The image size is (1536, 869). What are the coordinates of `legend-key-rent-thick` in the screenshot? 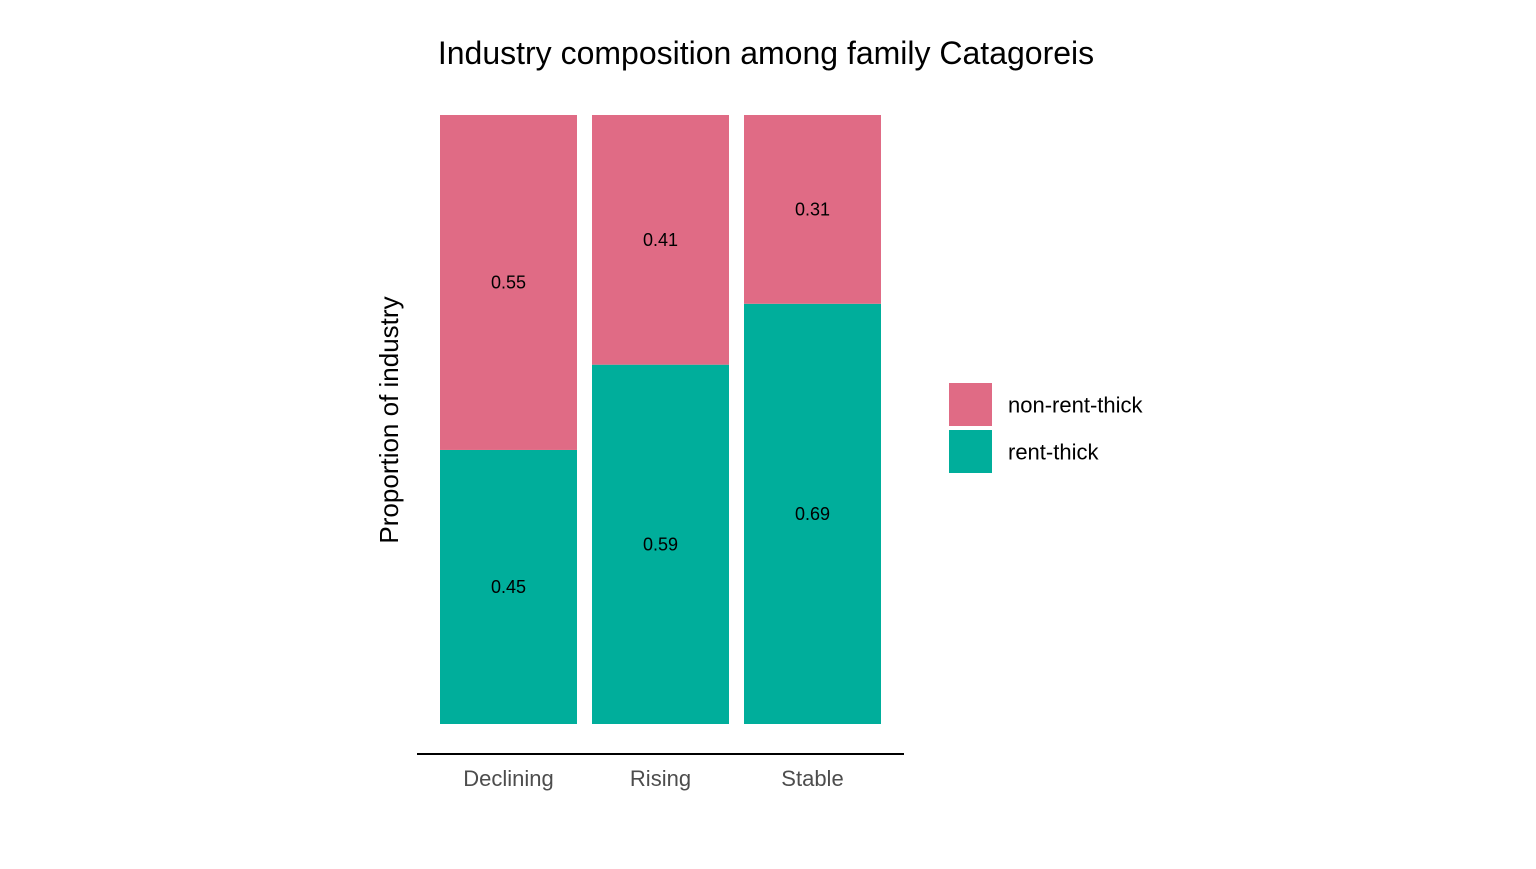 It's located at (970, 451).